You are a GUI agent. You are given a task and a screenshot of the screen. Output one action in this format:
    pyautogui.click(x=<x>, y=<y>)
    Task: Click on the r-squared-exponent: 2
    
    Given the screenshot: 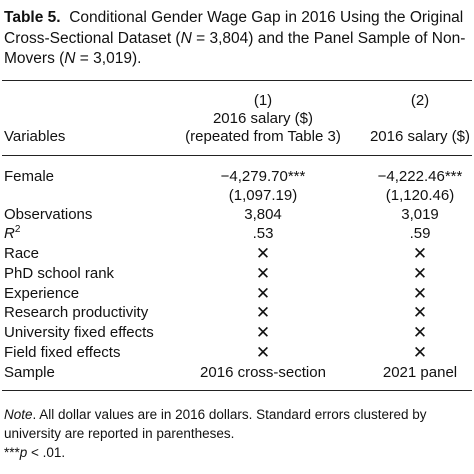 What is the action you would take?
    pyautogui.click(x=17, y=229)
    